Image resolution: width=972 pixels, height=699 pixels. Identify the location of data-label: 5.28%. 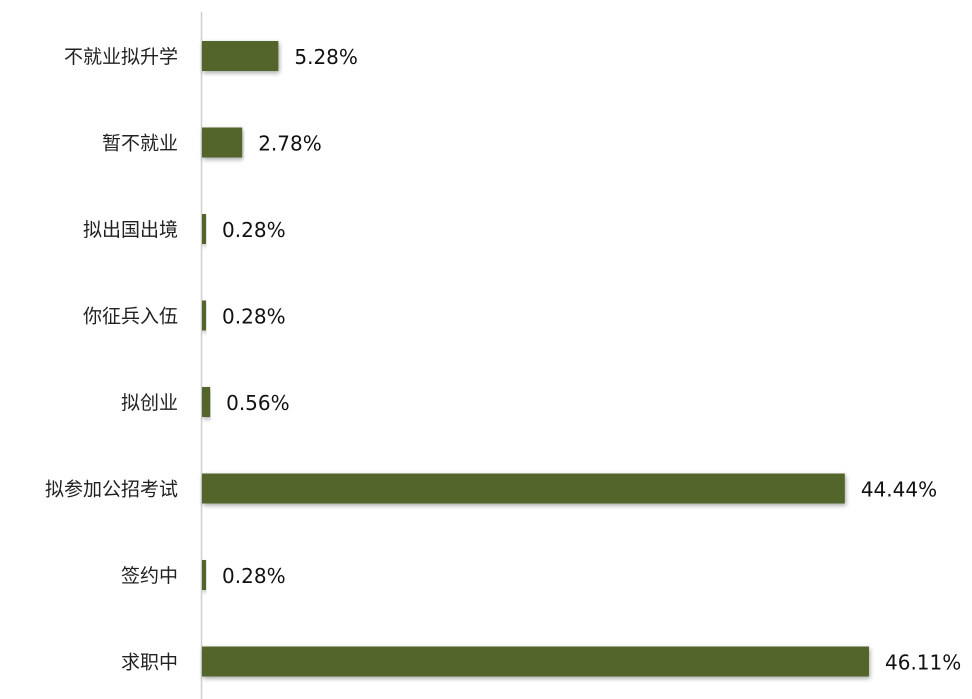
(326, 57).